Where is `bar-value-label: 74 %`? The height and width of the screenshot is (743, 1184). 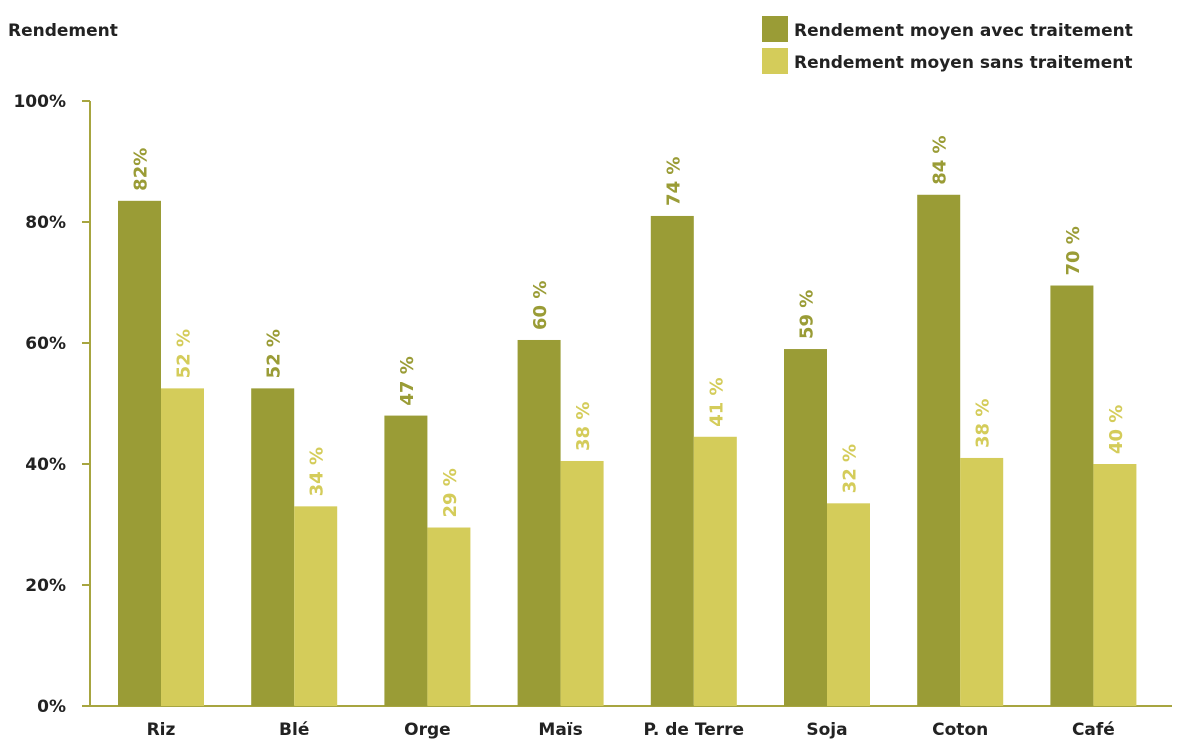 bar-value-label: 74 % is located at coordinates (673, 181).